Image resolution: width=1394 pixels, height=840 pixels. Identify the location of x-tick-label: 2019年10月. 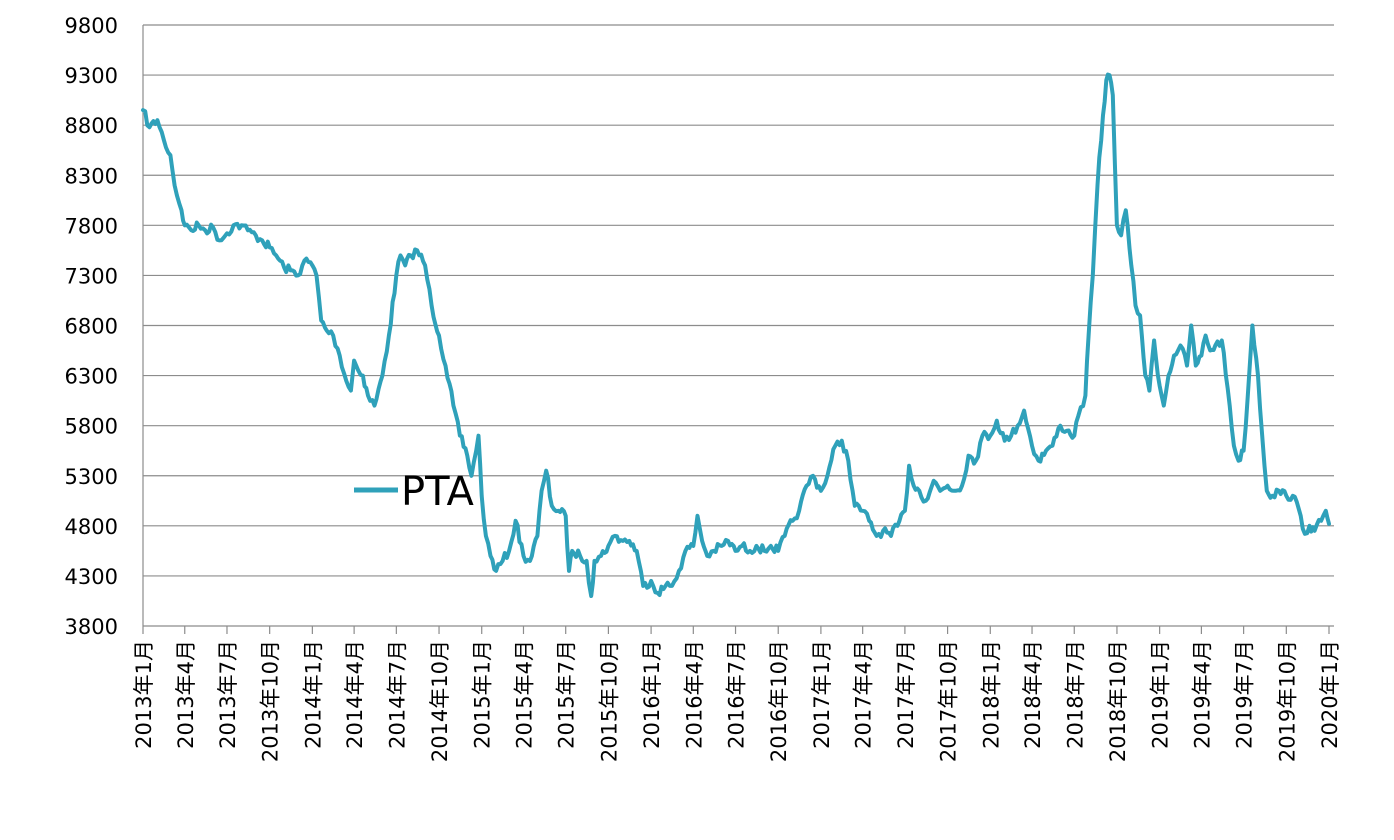
(1287, 701).